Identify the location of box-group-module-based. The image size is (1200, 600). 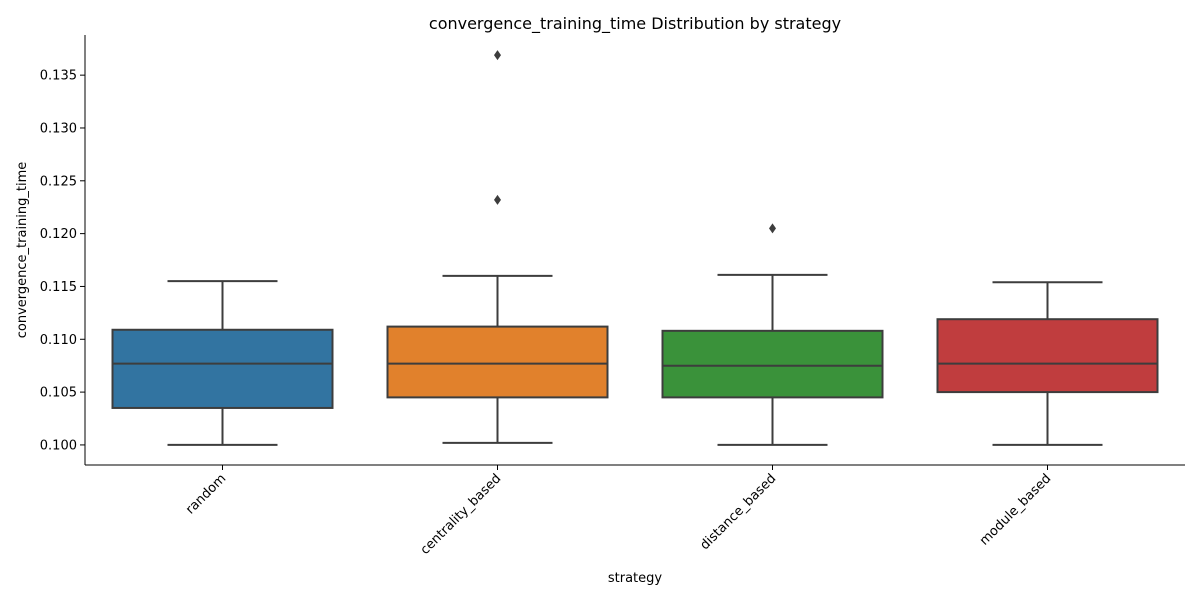
(1047, 363).